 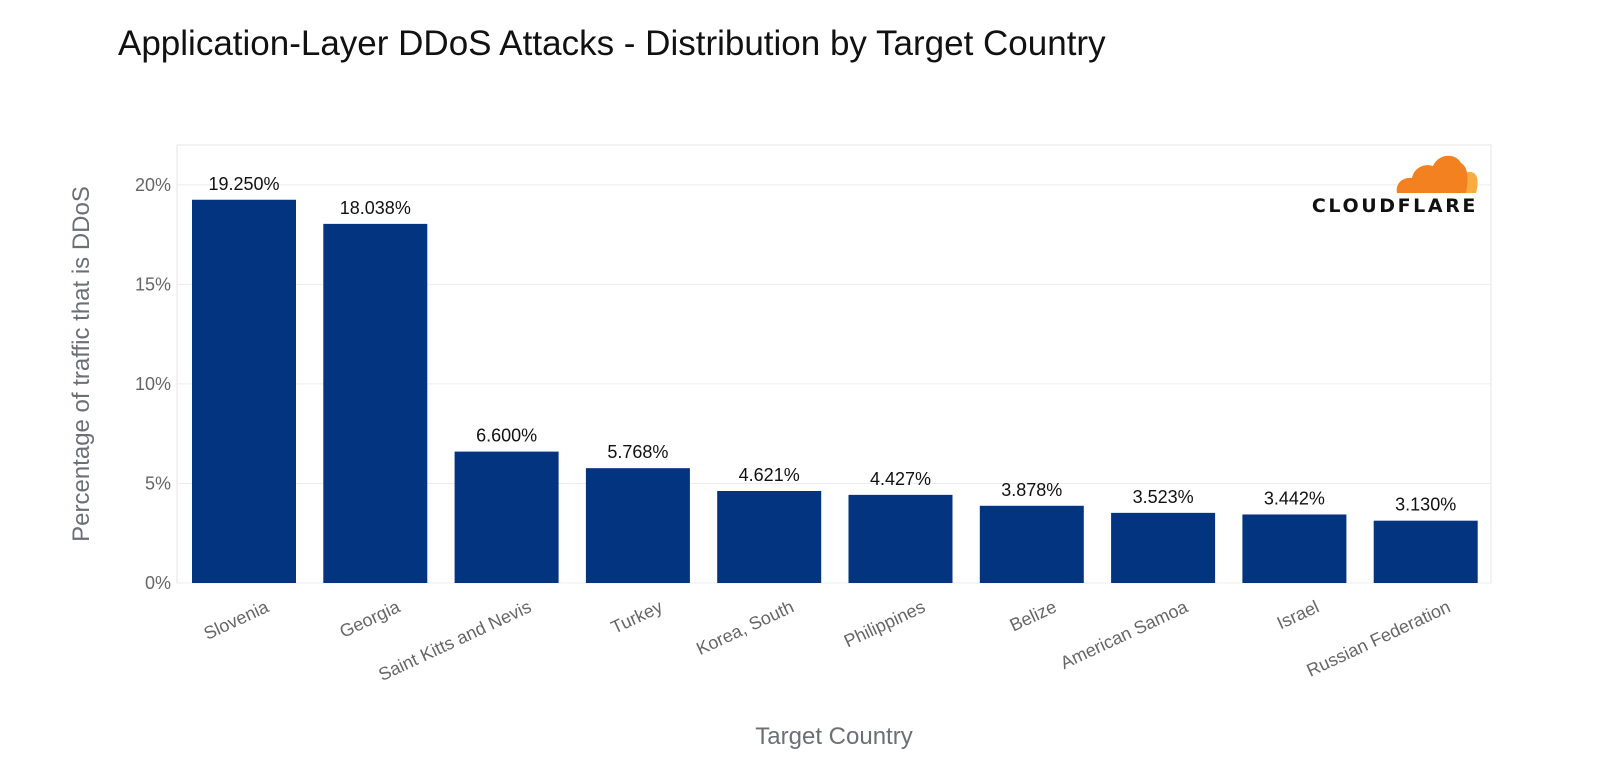 What do you see at coordinates (375, 208) in the screenshot?
I see `data-label: 18.038%` at bounding box center [375, 208].